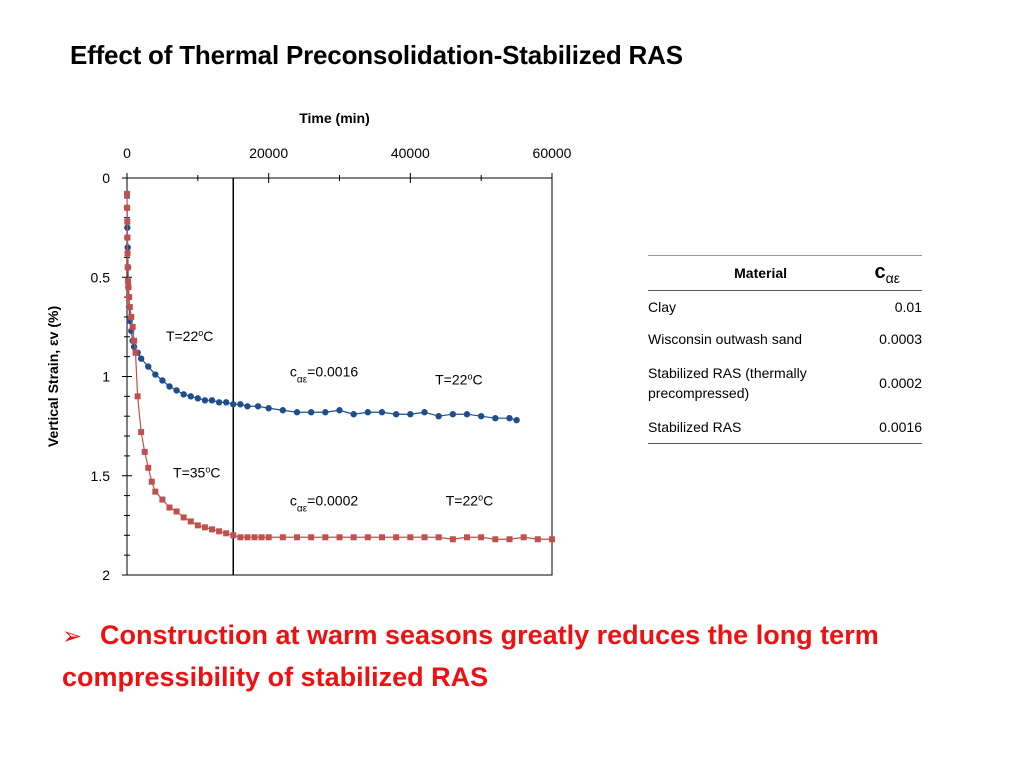 The height and width of the screenshot is (768, 1024). Describe the element at coordinates (196, 473) in the screenshot. I see `annotation-t35-bottom: T=35oC` at that location.